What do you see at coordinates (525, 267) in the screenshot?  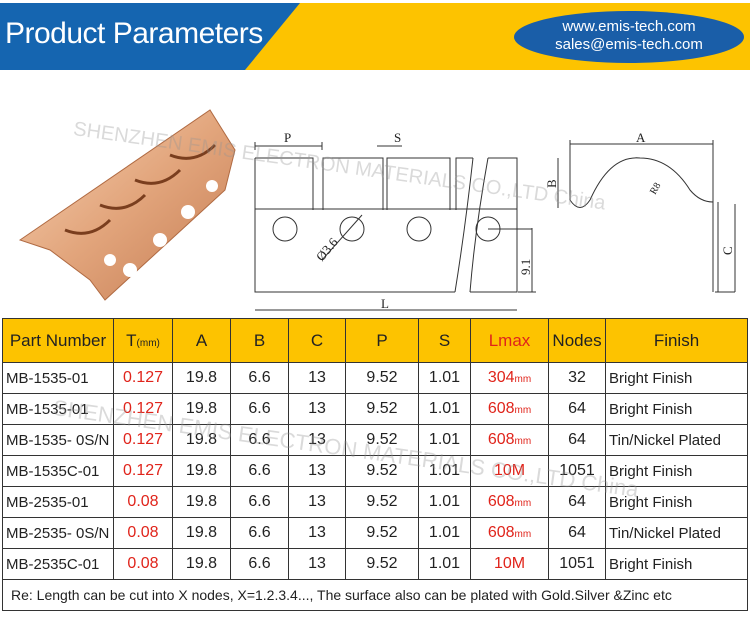 I see `label-height: 9.1` at bounding box center [525, 267].